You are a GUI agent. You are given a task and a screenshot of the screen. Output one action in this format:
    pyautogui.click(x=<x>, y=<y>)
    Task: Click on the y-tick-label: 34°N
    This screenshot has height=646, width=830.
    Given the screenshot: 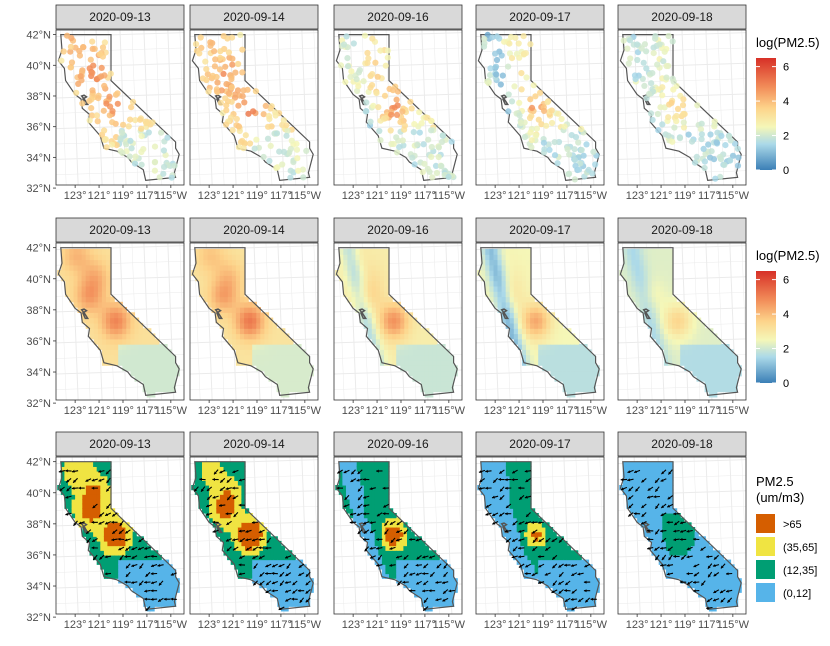 What is the action you would take?
    pyautogui.click(x=38, y=373)
    